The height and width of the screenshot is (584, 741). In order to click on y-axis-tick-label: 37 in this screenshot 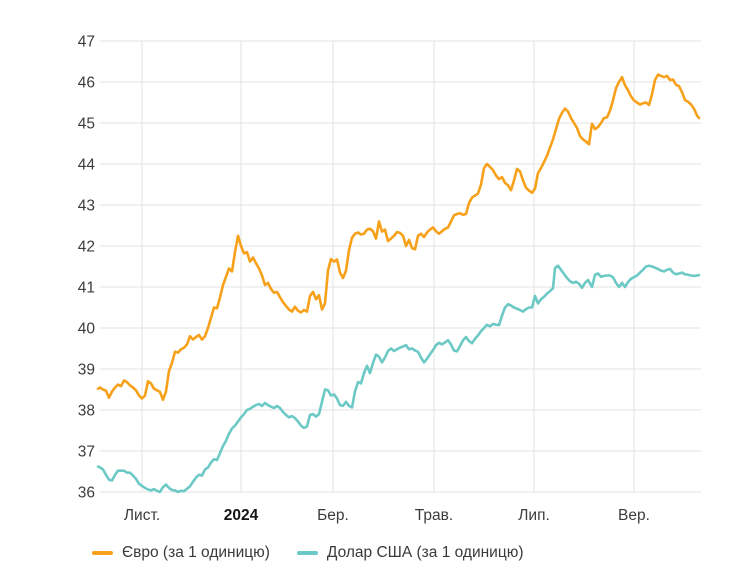, I will do `click(86, 452)`.